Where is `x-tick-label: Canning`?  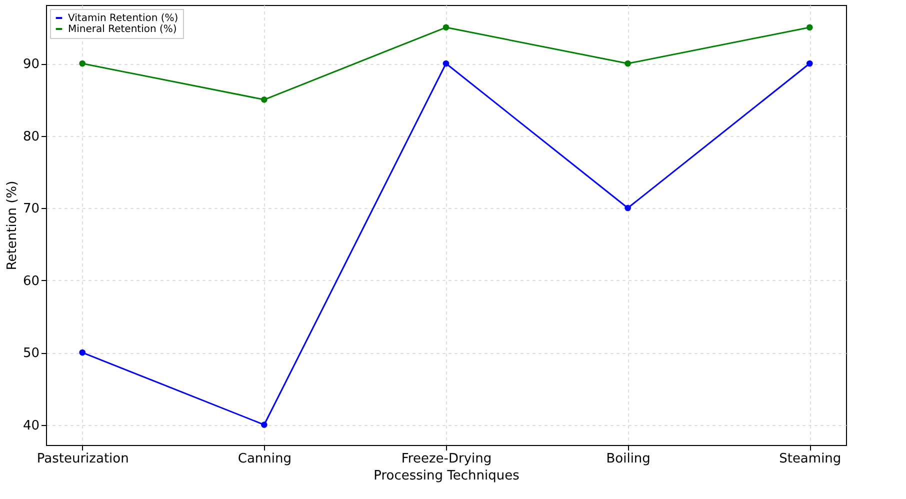 x-tick-label: Canning is located at coordinates (265, 459).